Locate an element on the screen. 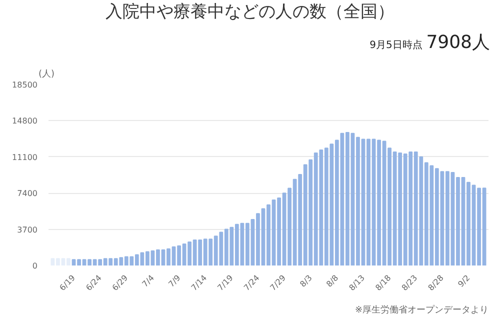  y-tick-label: 18500 is located at coordinates (25, 85).